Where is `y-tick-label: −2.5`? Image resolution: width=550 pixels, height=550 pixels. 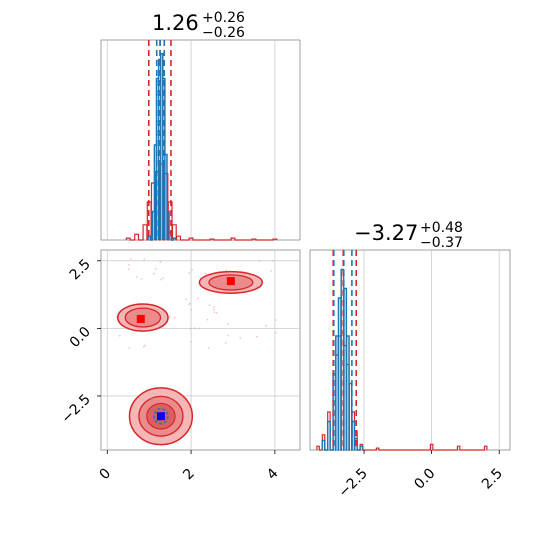 y-tick-label: −2.5 is located at coordinates (75, 408).